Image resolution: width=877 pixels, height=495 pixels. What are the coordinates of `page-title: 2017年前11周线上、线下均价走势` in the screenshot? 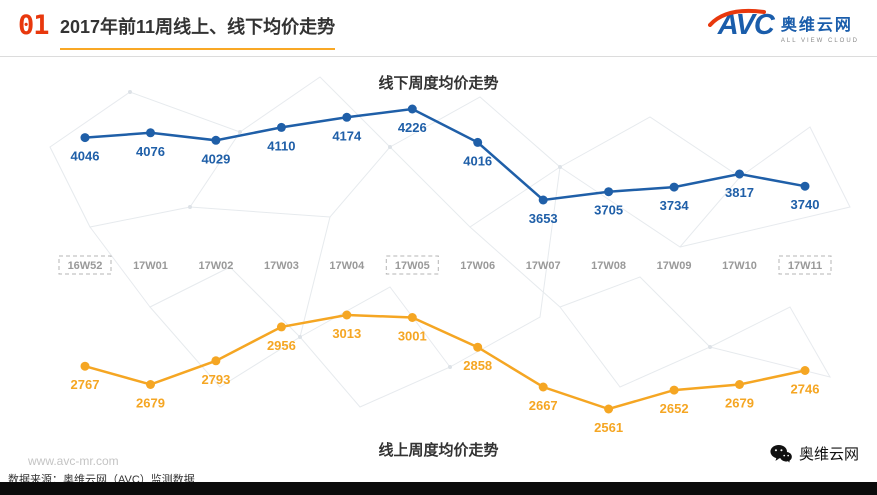 It's located at (198, 31).